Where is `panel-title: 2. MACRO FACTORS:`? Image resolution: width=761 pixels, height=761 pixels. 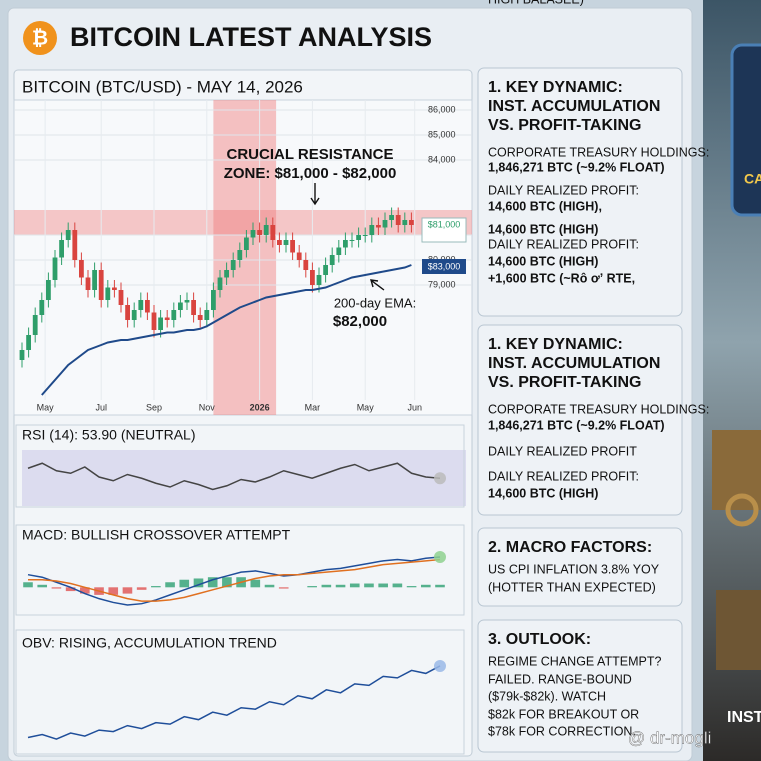
panel-title: 2. MACRO FACTORS: is located at coordinates (570, 547).